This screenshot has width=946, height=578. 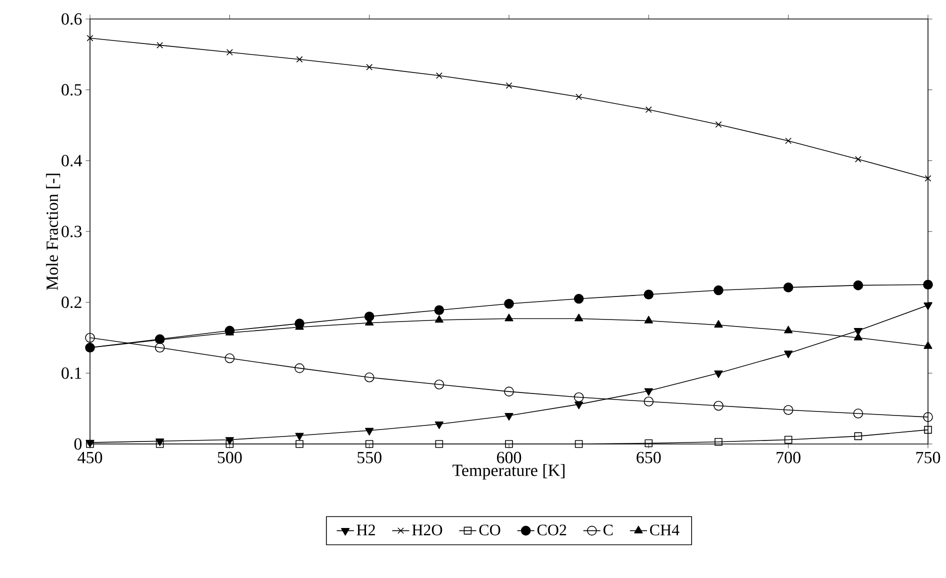 I want to click on x-tick-label: 700, so click(x=788, y=458).